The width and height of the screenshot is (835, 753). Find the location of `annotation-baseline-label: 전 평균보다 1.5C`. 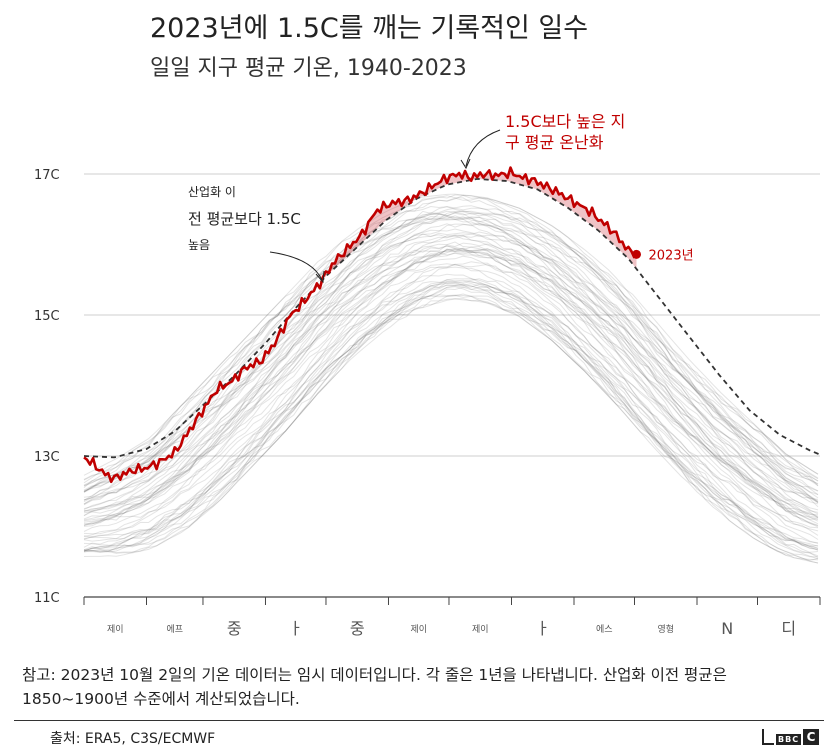

annotation-baseline-label: 전 평균보다 1.5C is located at coordinates (244, 219).